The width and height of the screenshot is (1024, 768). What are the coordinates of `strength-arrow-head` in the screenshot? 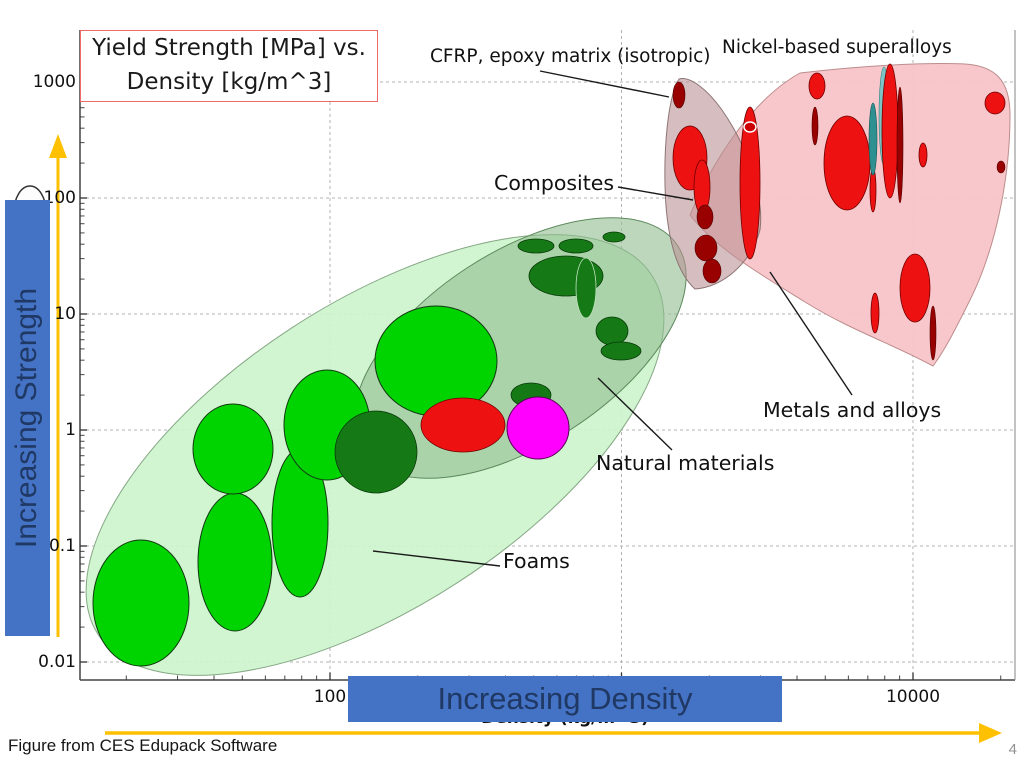 It's located at (58, 146).